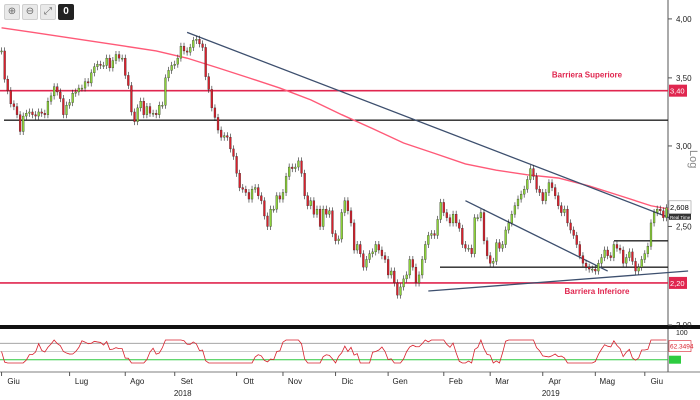  What do you see at coordinates (555, 381) in the screenshot?
I see `month-label: Apr` at bounding box center [555, 381].